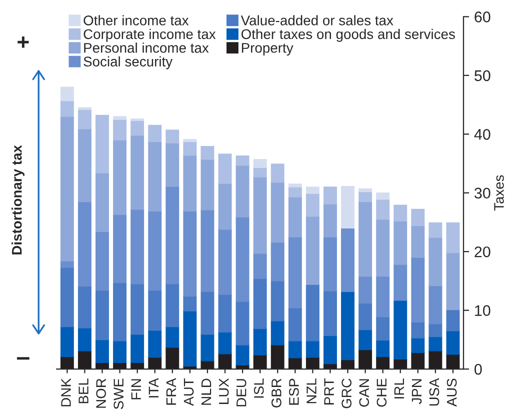  What do you see at coordinates (259, 388) in the screenshot?
I see `x-tick-label: ISL` at bounding box center [259, 388].